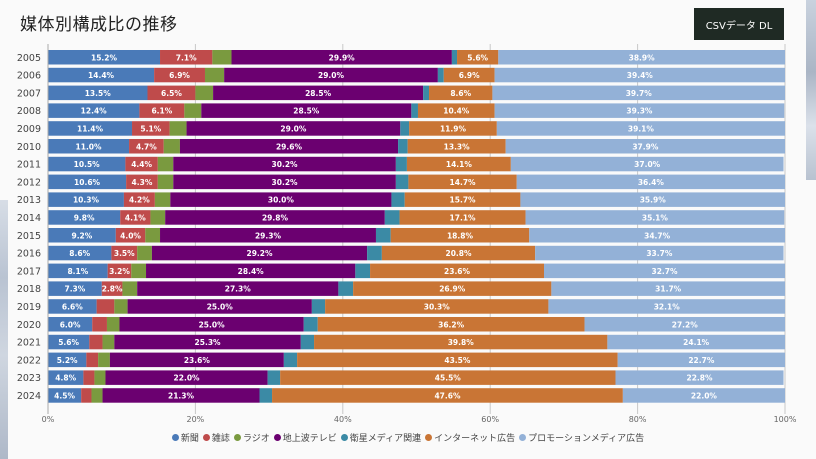  Describe the element at coordinates (196, 419) in the screenshot. I see `x-tick-label: 20%` at that location.